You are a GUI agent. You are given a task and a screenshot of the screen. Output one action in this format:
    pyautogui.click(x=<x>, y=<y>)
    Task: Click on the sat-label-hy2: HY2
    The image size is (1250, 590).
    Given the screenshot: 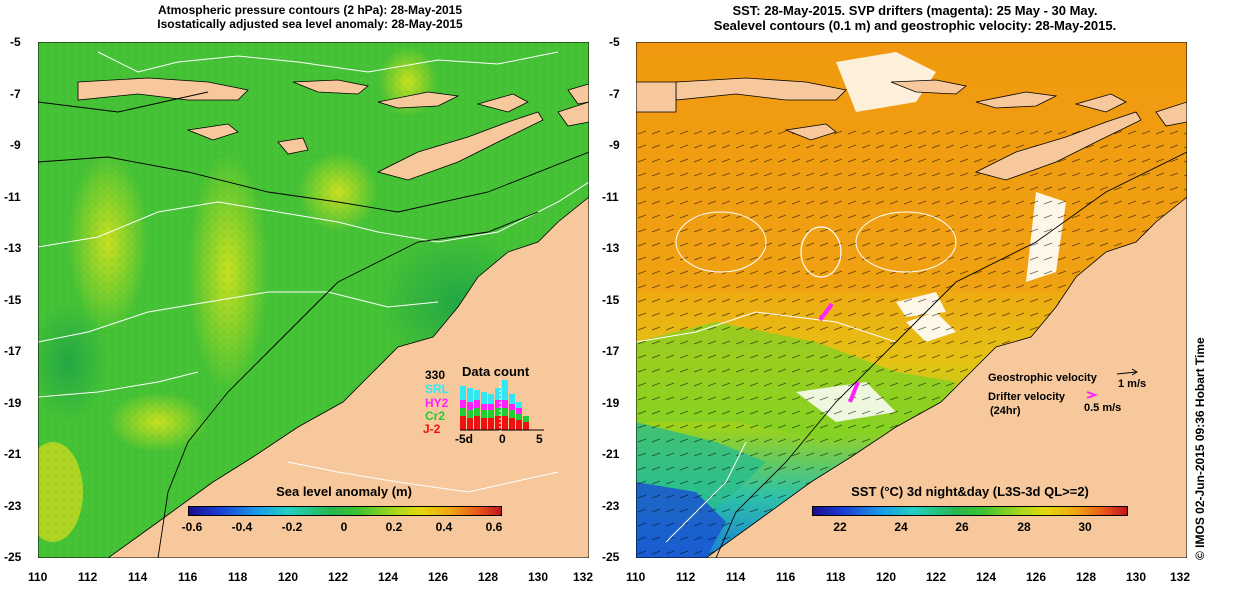 What is the action you would take?
    pyautogui.click(x=437, y=403)
    